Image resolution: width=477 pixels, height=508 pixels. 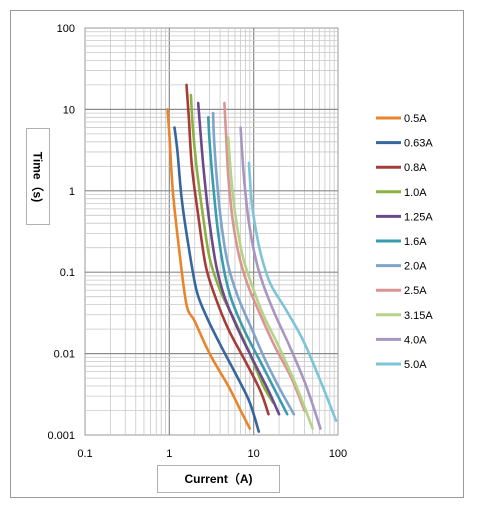 I want to click on series-line-1.25A, so click(x=238, y=258).